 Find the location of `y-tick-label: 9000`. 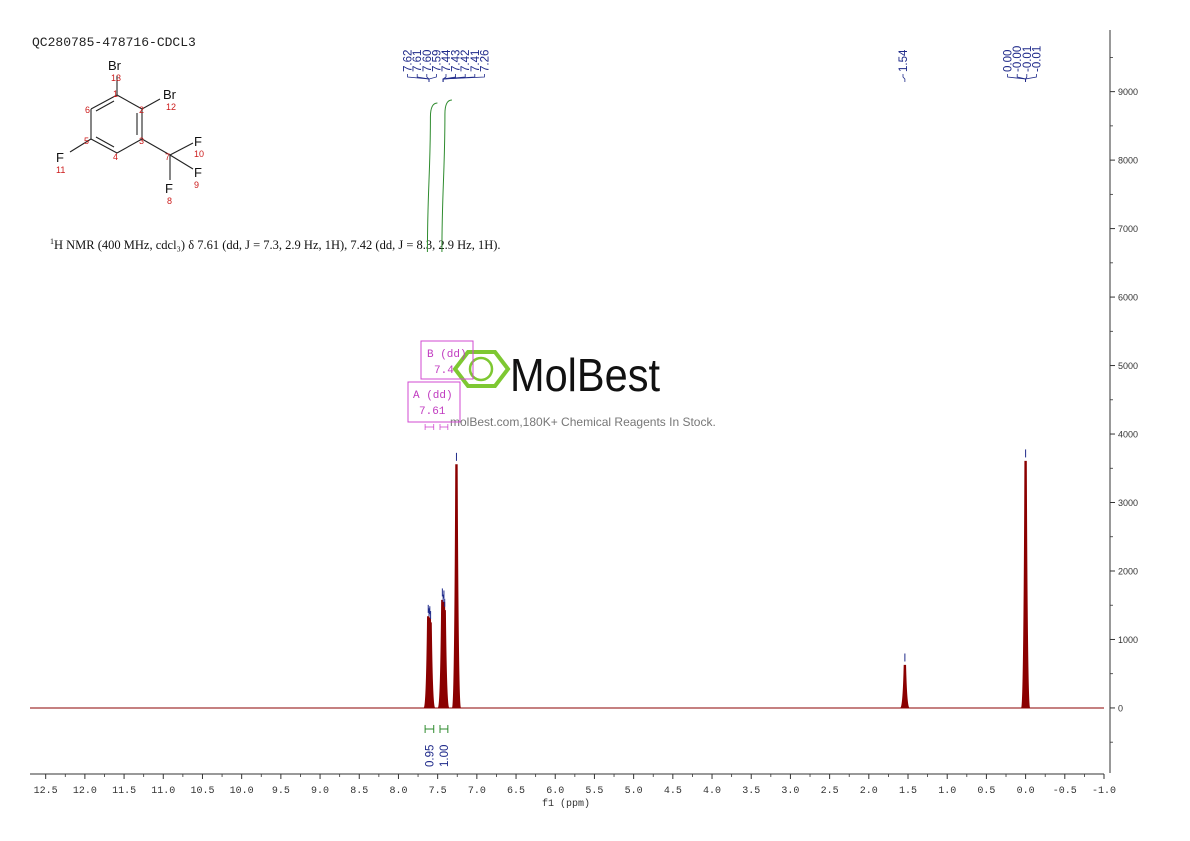

y-tick-label: 9000 is located at coordinates (1128, 92).